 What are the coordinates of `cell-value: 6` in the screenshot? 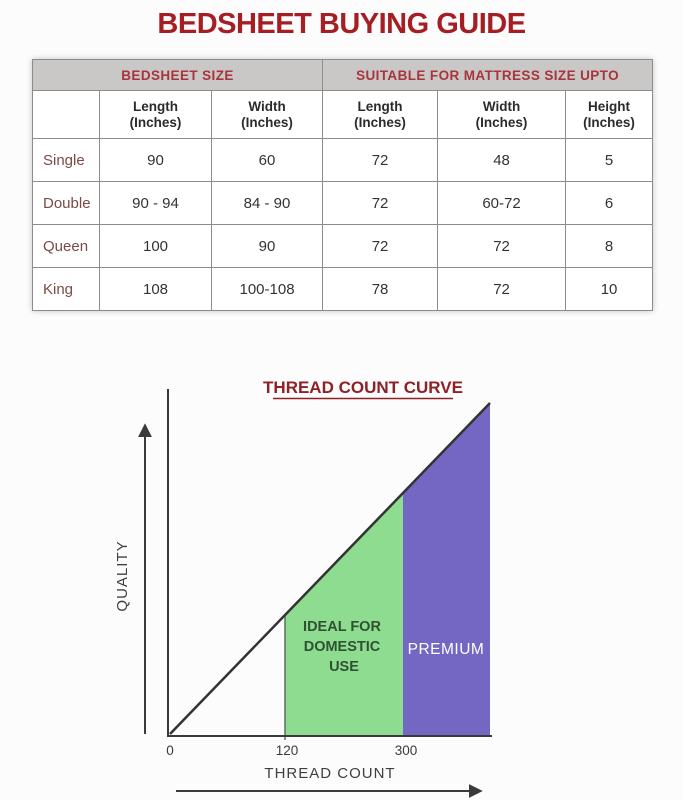 It's located at (609, 203).